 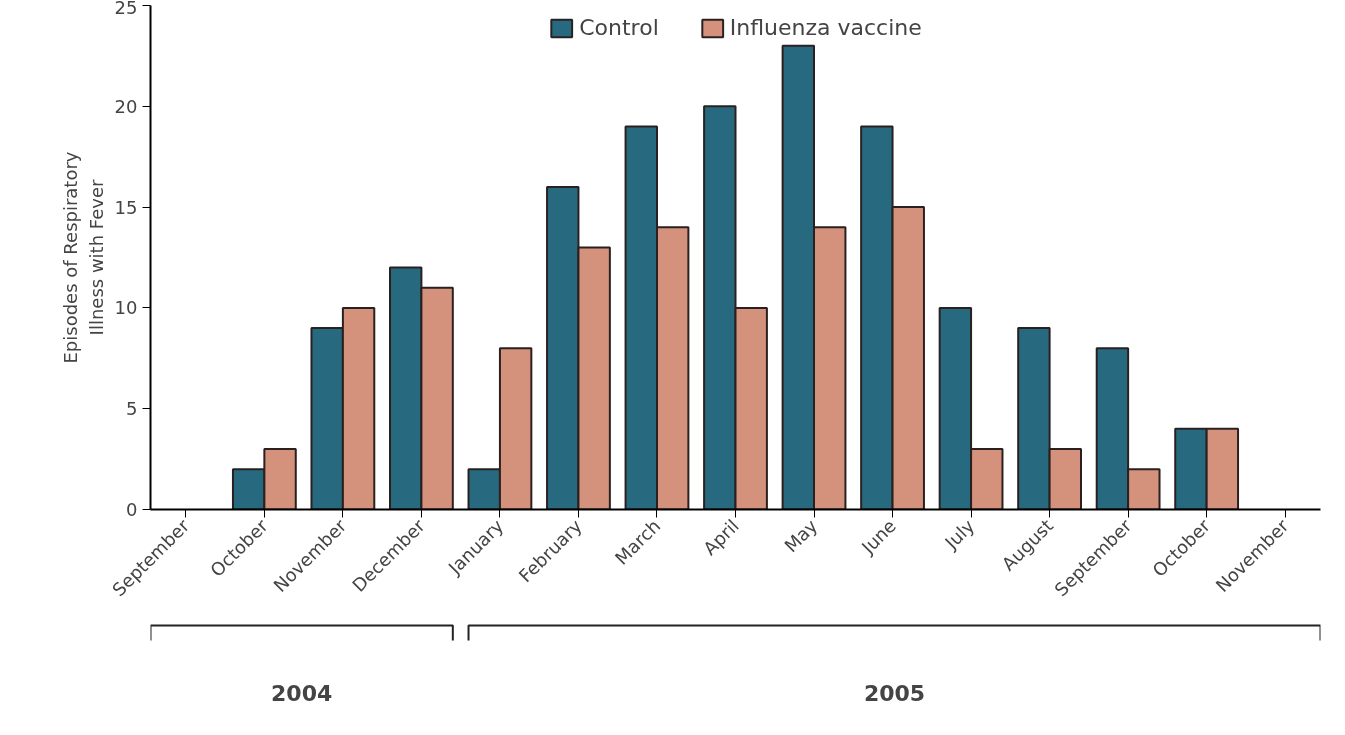 What do you see at coordinates (126, 9) in the screenshot?
I see `y-tick-label: 25` at bounding box center [126, 9].